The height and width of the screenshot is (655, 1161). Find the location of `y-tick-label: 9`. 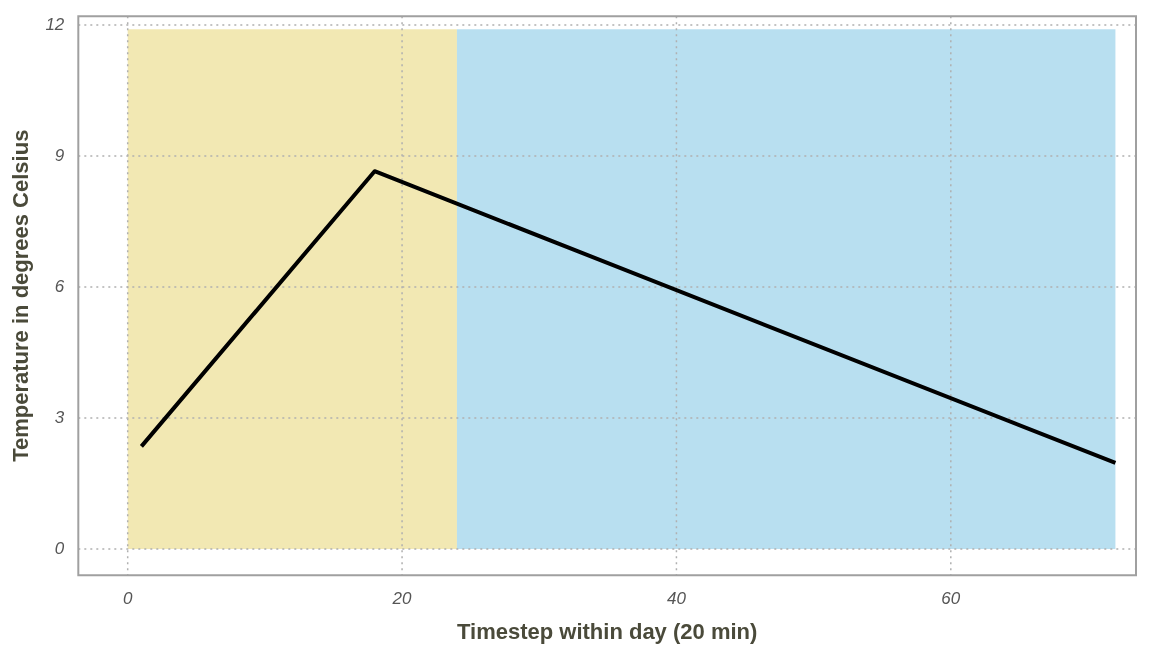

y-tick-label: 9 is located at coordinates (59, 155).